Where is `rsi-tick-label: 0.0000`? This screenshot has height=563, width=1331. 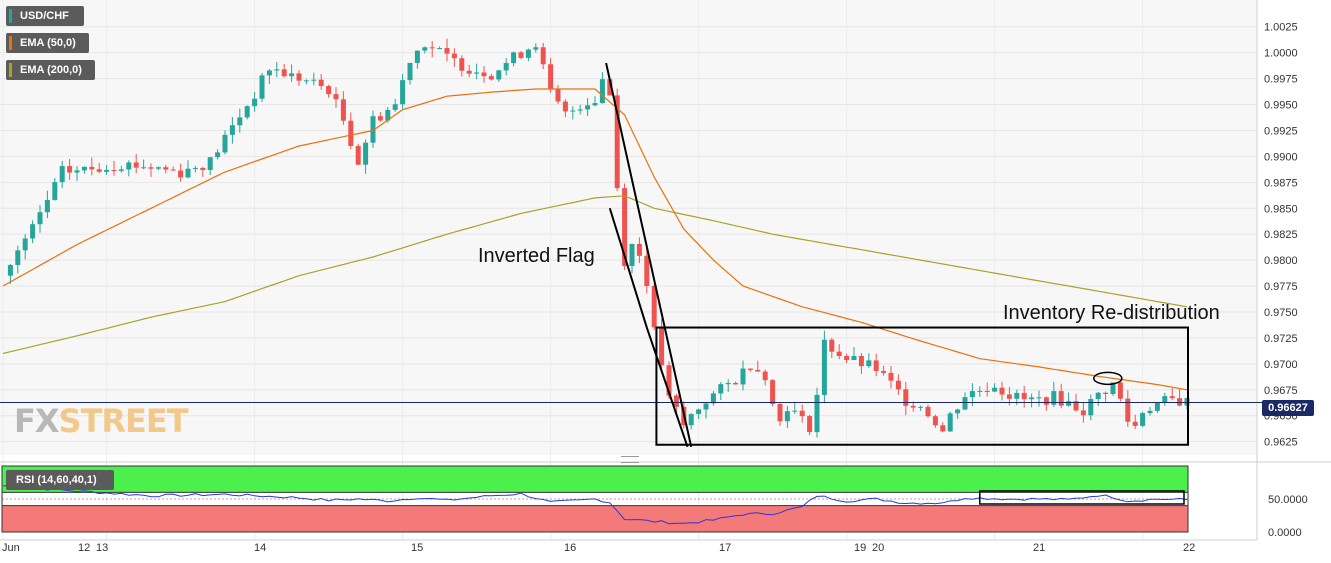
rsi-tick-label: 0.0000 is located at coordinates (1285, 533).